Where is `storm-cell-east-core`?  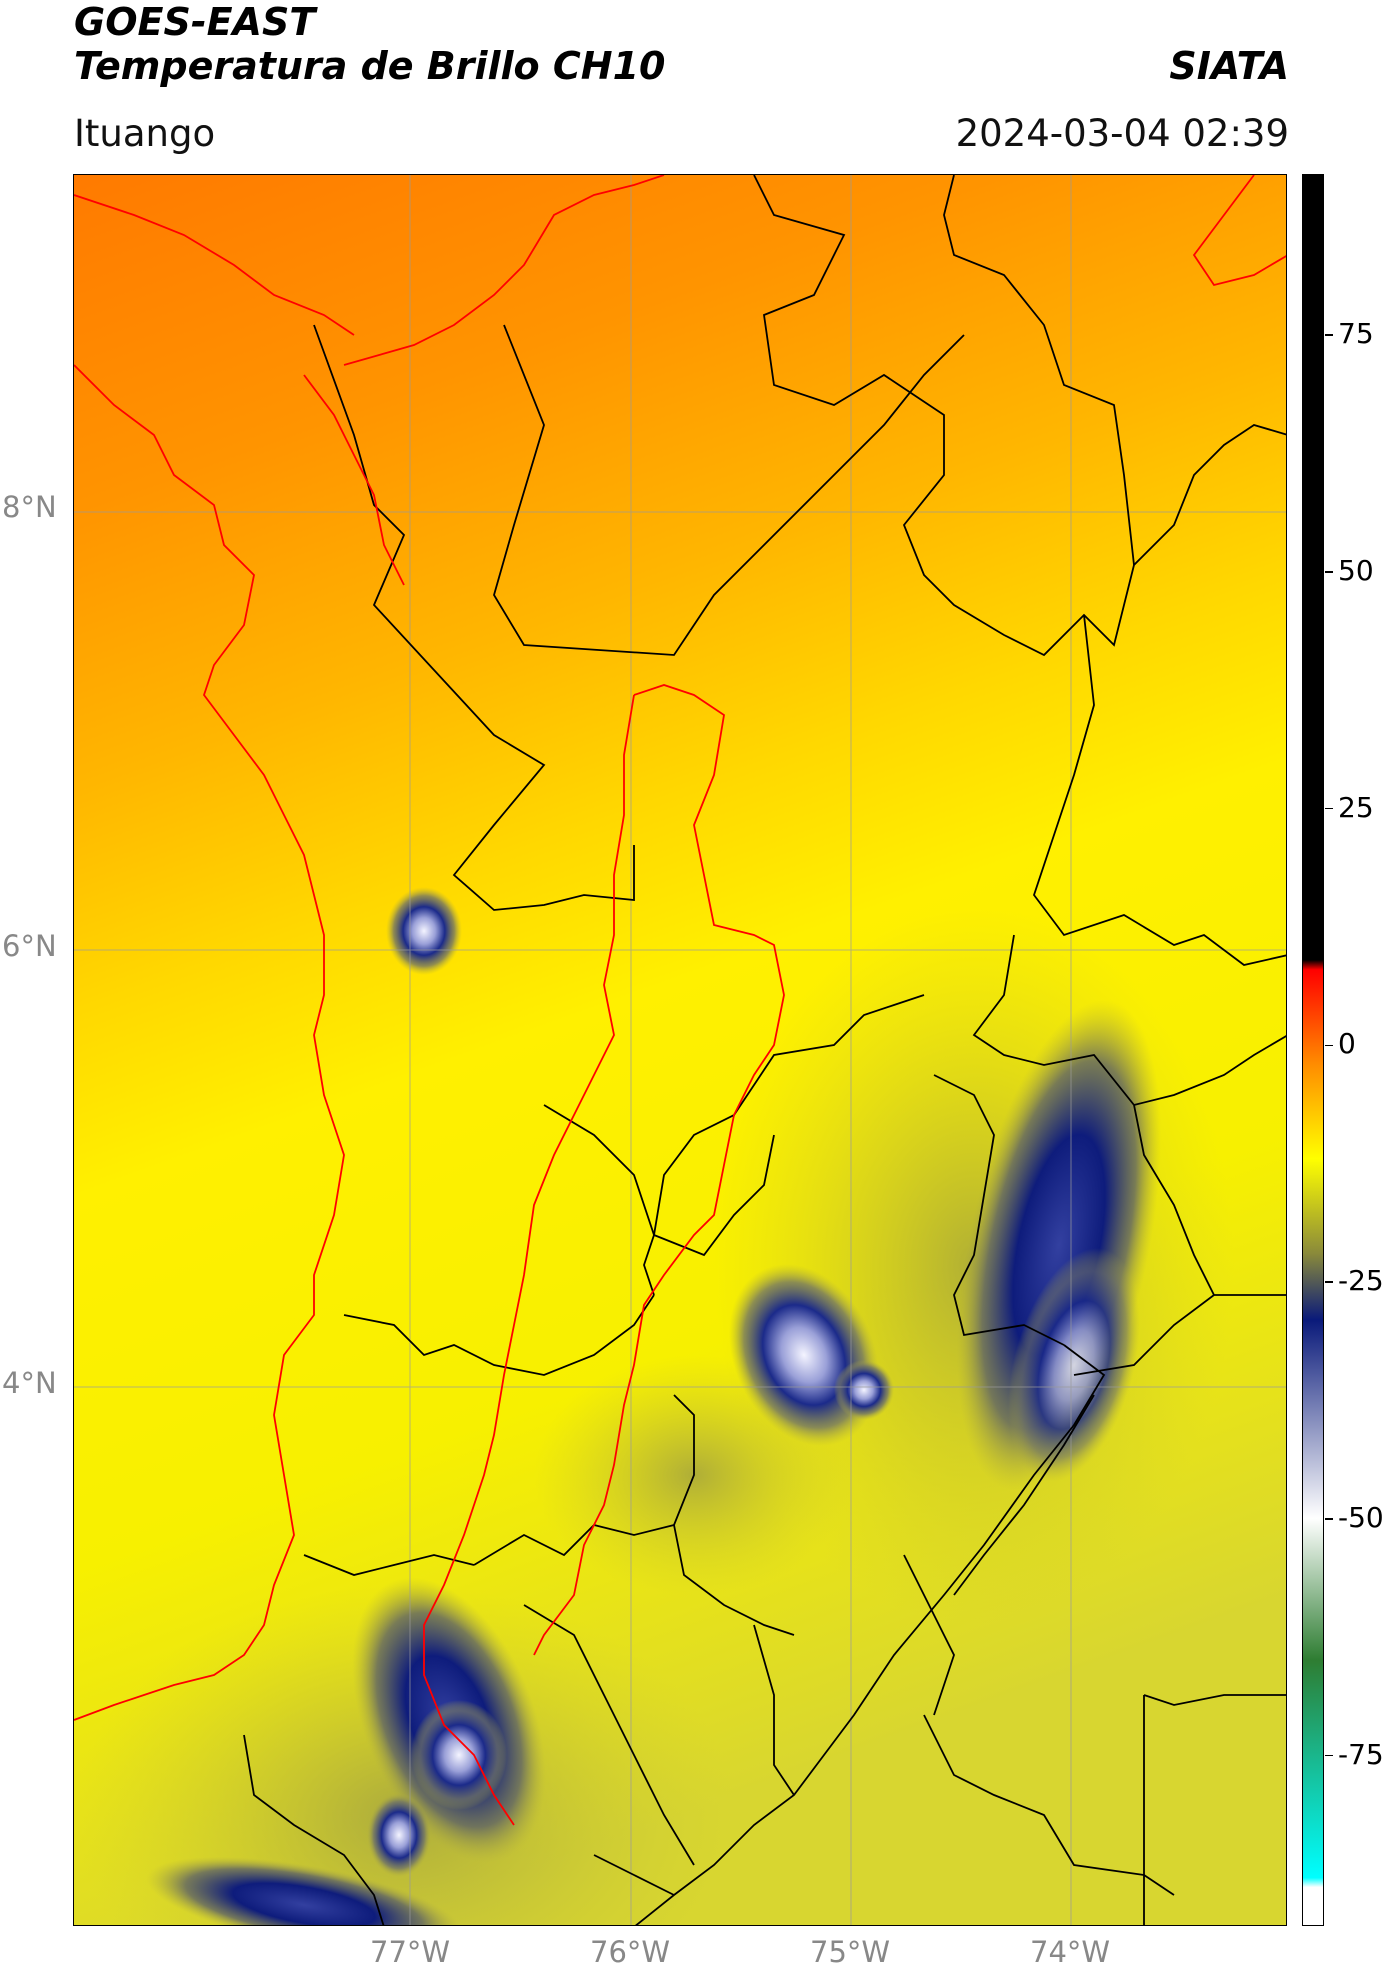 storm-cell-east-core is located at coordinates (1074, 1365).